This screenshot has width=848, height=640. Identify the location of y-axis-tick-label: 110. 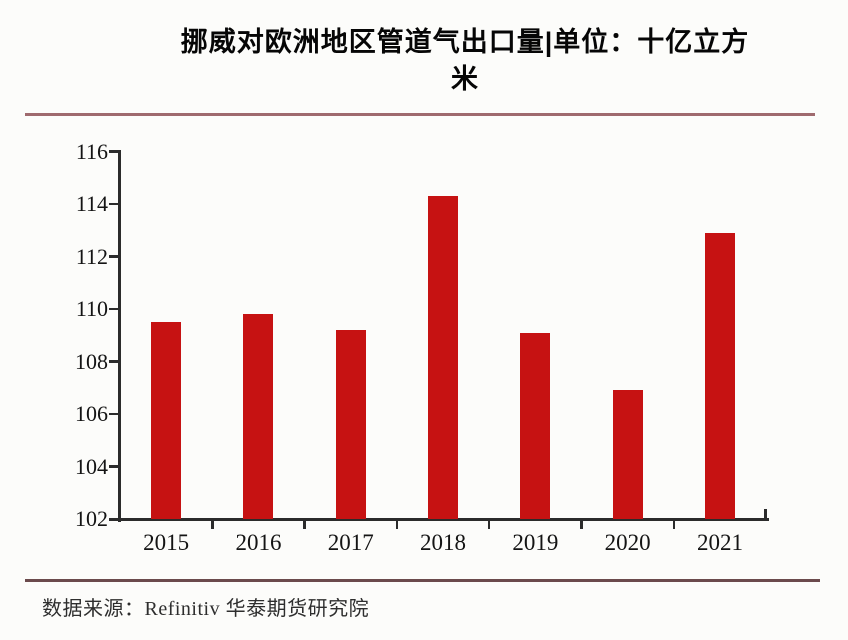
(91, 308).